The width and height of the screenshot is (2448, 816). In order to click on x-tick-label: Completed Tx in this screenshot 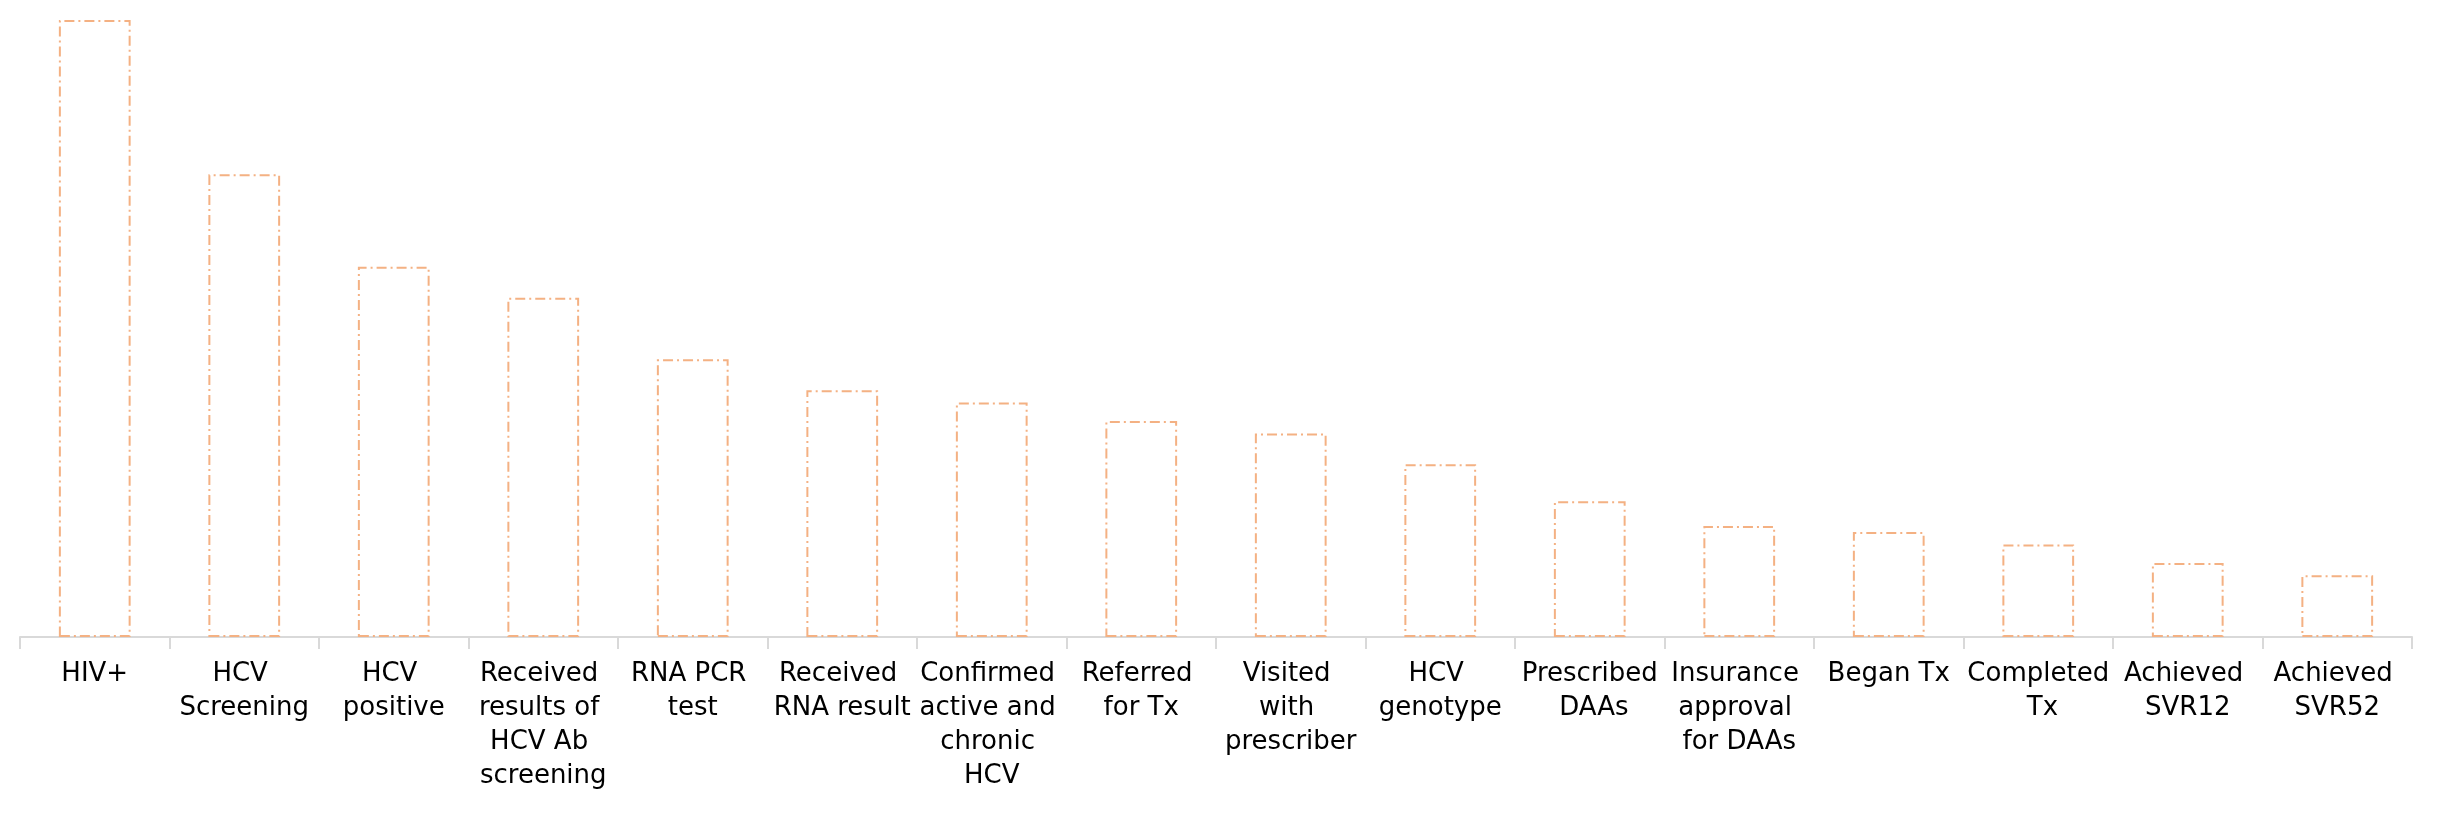, I will do `click(2038, 689)`.